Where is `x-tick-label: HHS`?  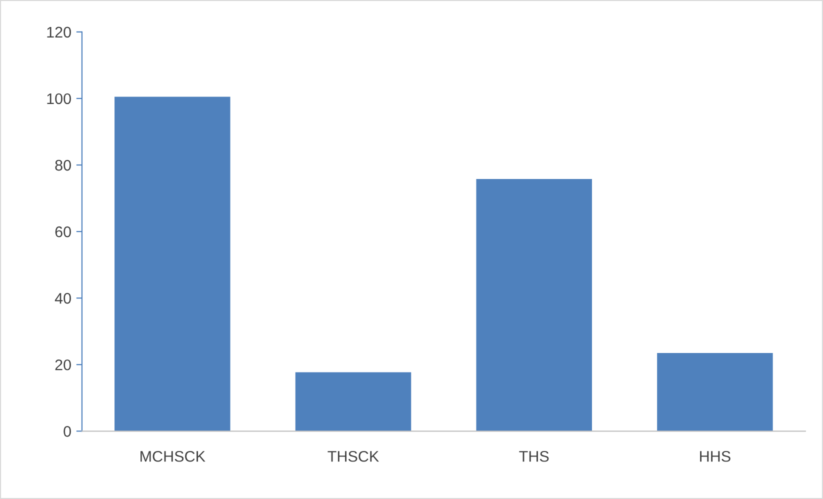
x-tick-label: HHS is located at coordinates (715, 456).